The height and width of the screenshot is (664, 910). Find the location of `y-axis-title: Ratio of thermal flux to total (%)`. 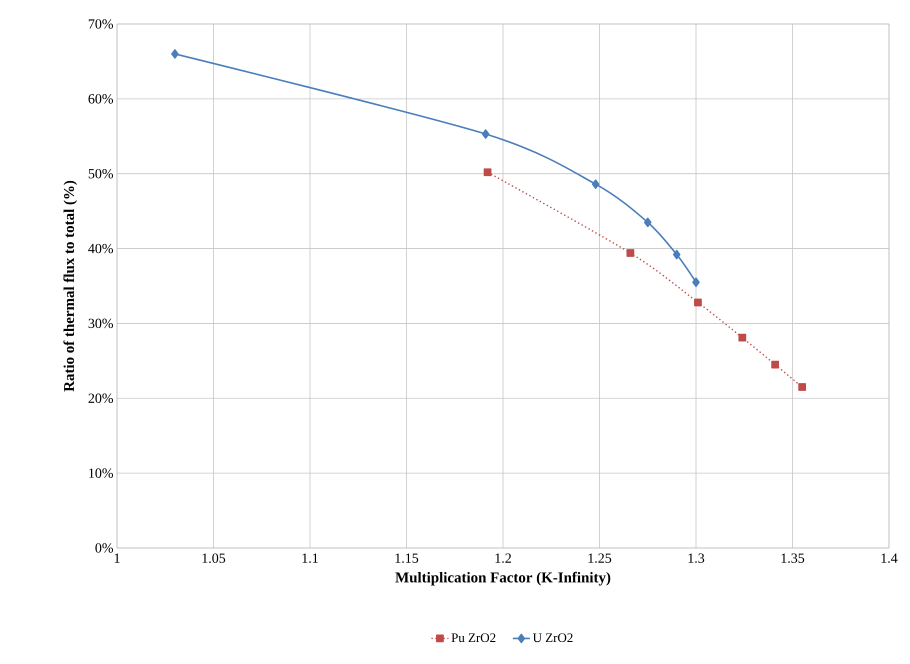

y-axis-title: Ratio of thermal flux to total (%) is located at coordinates (70, 286).